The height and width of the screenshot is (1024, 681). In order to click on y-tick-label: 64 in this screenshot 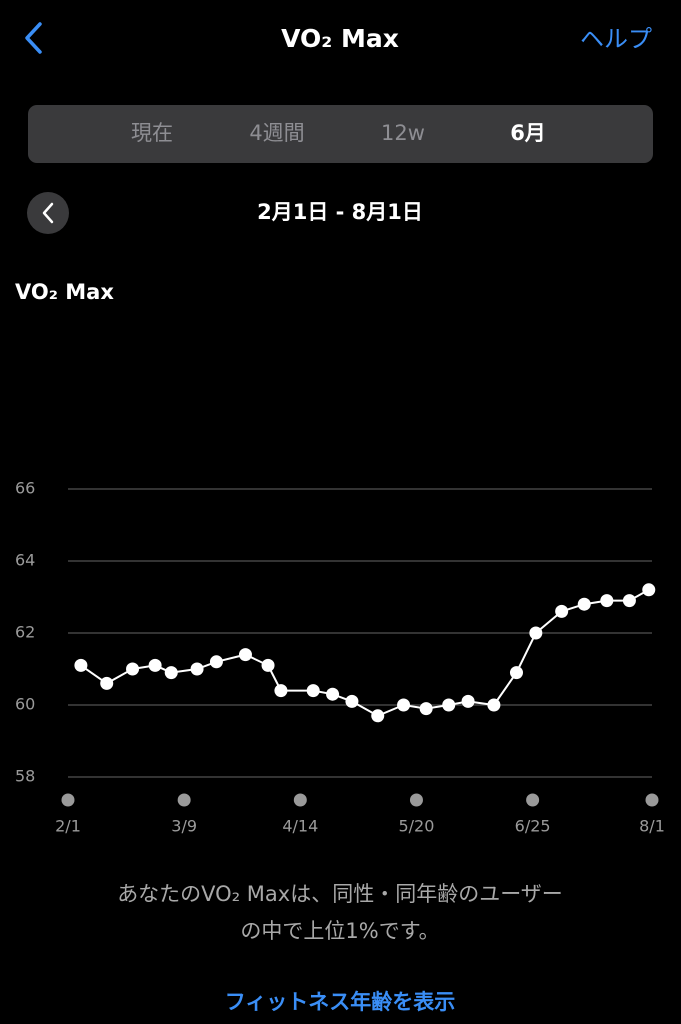, I will do `click(25, 560)`.